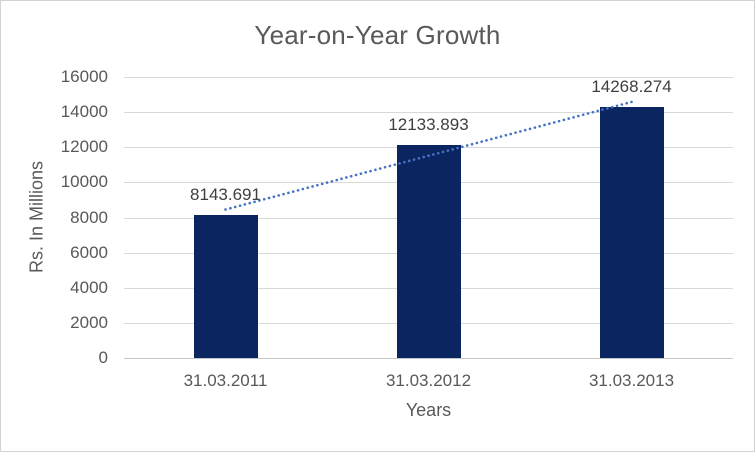 This screenshot has width=755, height=452. Describe the element at coordinates (428, 380) in the screenshot. I see `x-category-label: 31.03.2012` at that location.